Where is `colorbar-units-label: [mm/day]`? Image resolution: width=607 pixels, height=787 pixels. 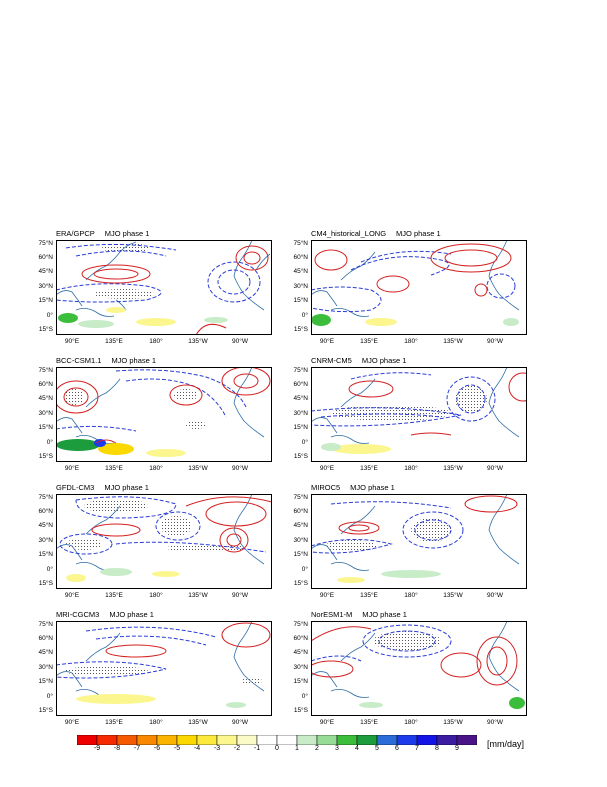 colorbar-units-label: [mm/day] is located at coordinates (506, 744).